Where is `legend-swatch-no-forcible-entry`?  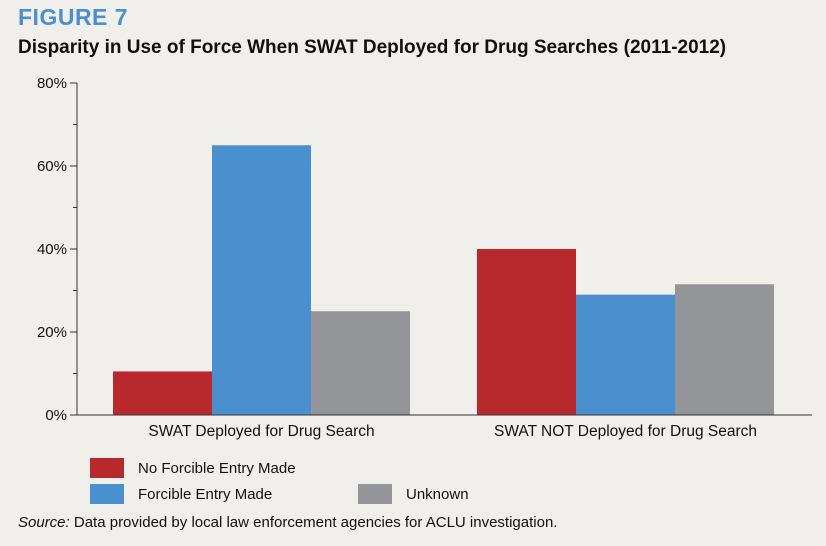
legend-swatch-no-forcible-entry is located at coordinates (107, 468).